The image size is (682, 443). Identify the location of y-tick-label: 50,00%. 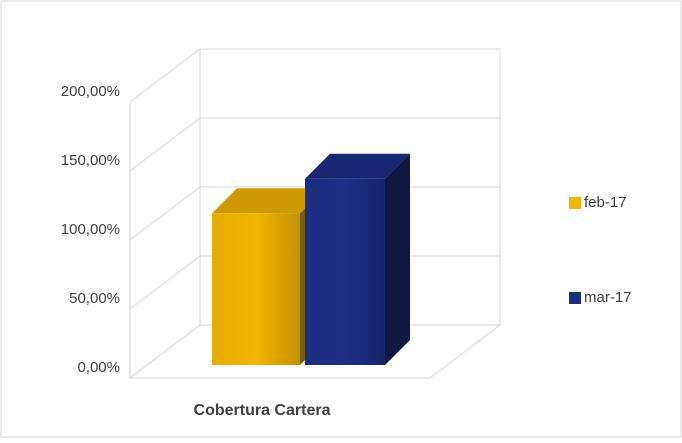
(94, 298).